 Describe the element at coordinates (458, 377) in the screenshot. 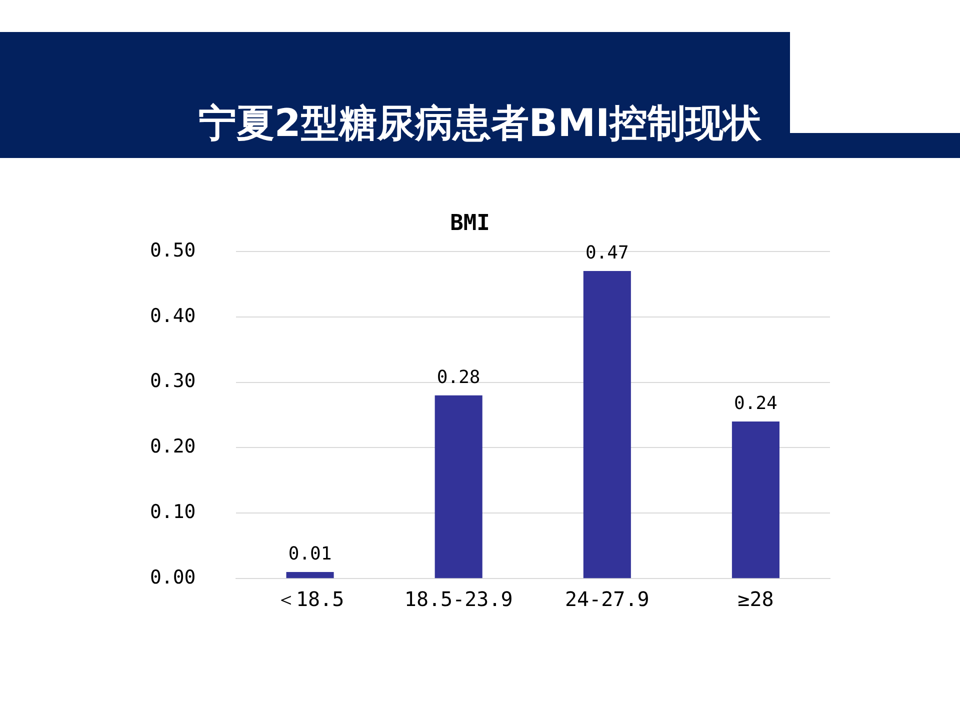

I see `data-label: 0.28` at that location.